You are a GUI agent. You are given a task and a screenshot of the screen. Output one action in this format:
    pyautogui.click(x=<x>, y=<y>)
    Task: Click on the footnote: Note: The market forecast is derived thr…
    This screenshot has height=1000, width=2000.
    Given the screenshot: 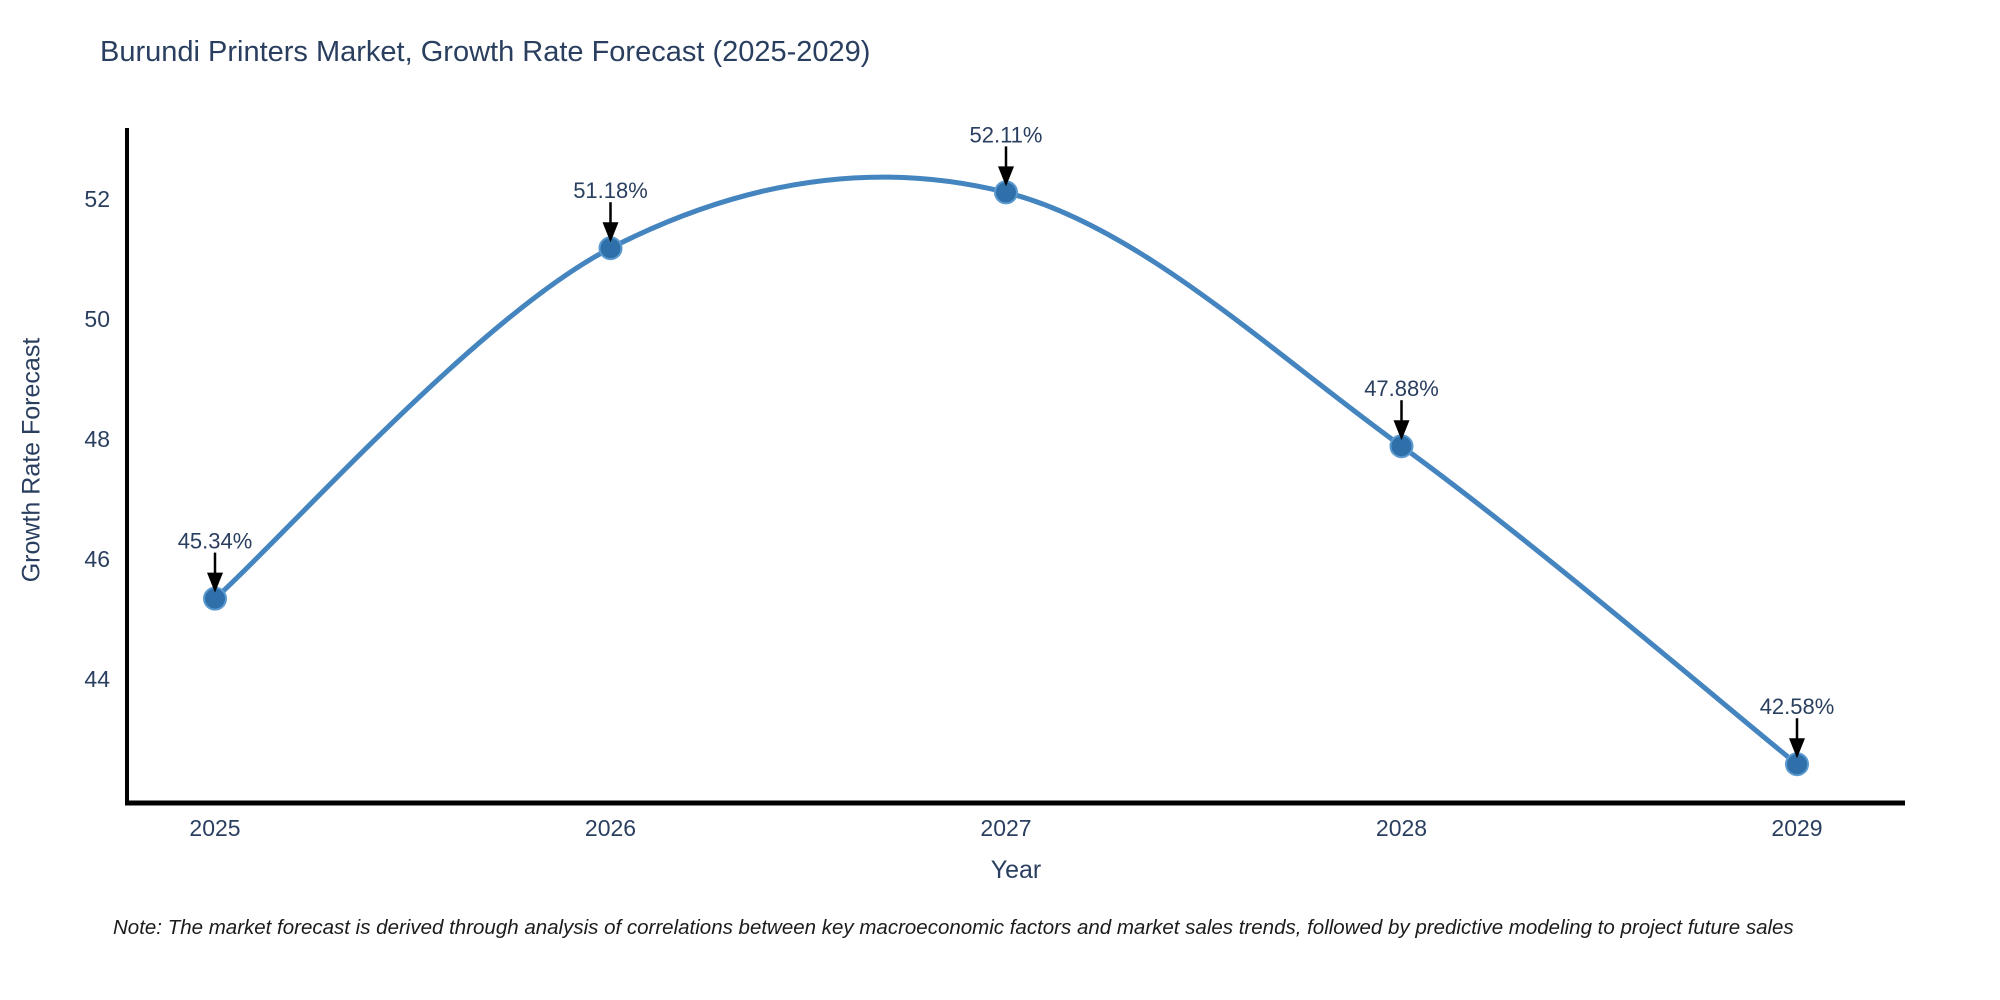 What is the action you would take?
    pyautogui.click(x=953, y=927)
    